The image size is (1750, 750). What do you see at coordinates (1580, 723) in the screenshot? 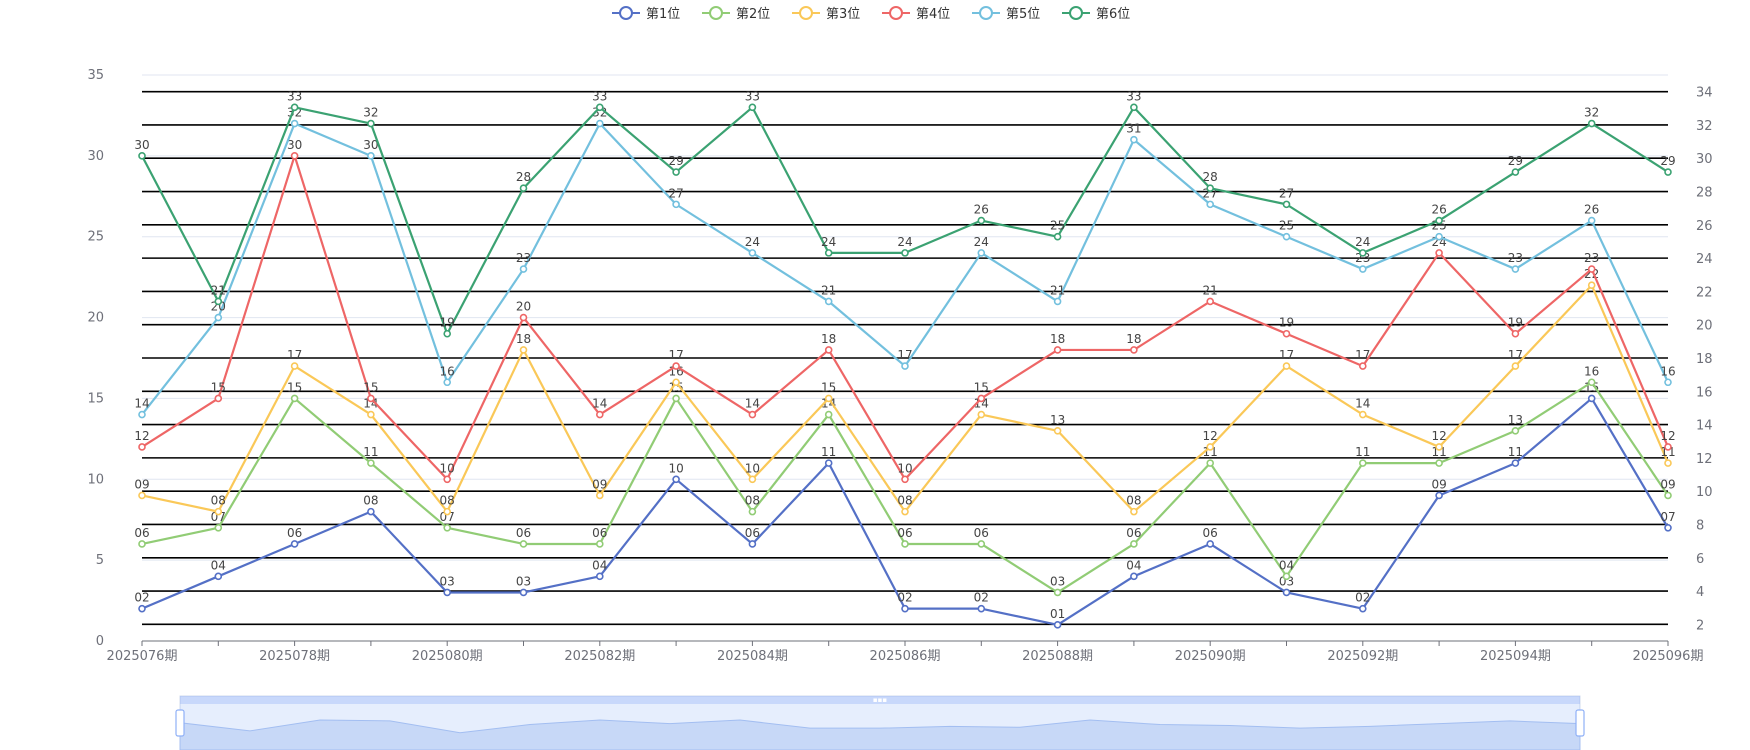
I see `slider-handle-right` at bounding box center [1580, 723].